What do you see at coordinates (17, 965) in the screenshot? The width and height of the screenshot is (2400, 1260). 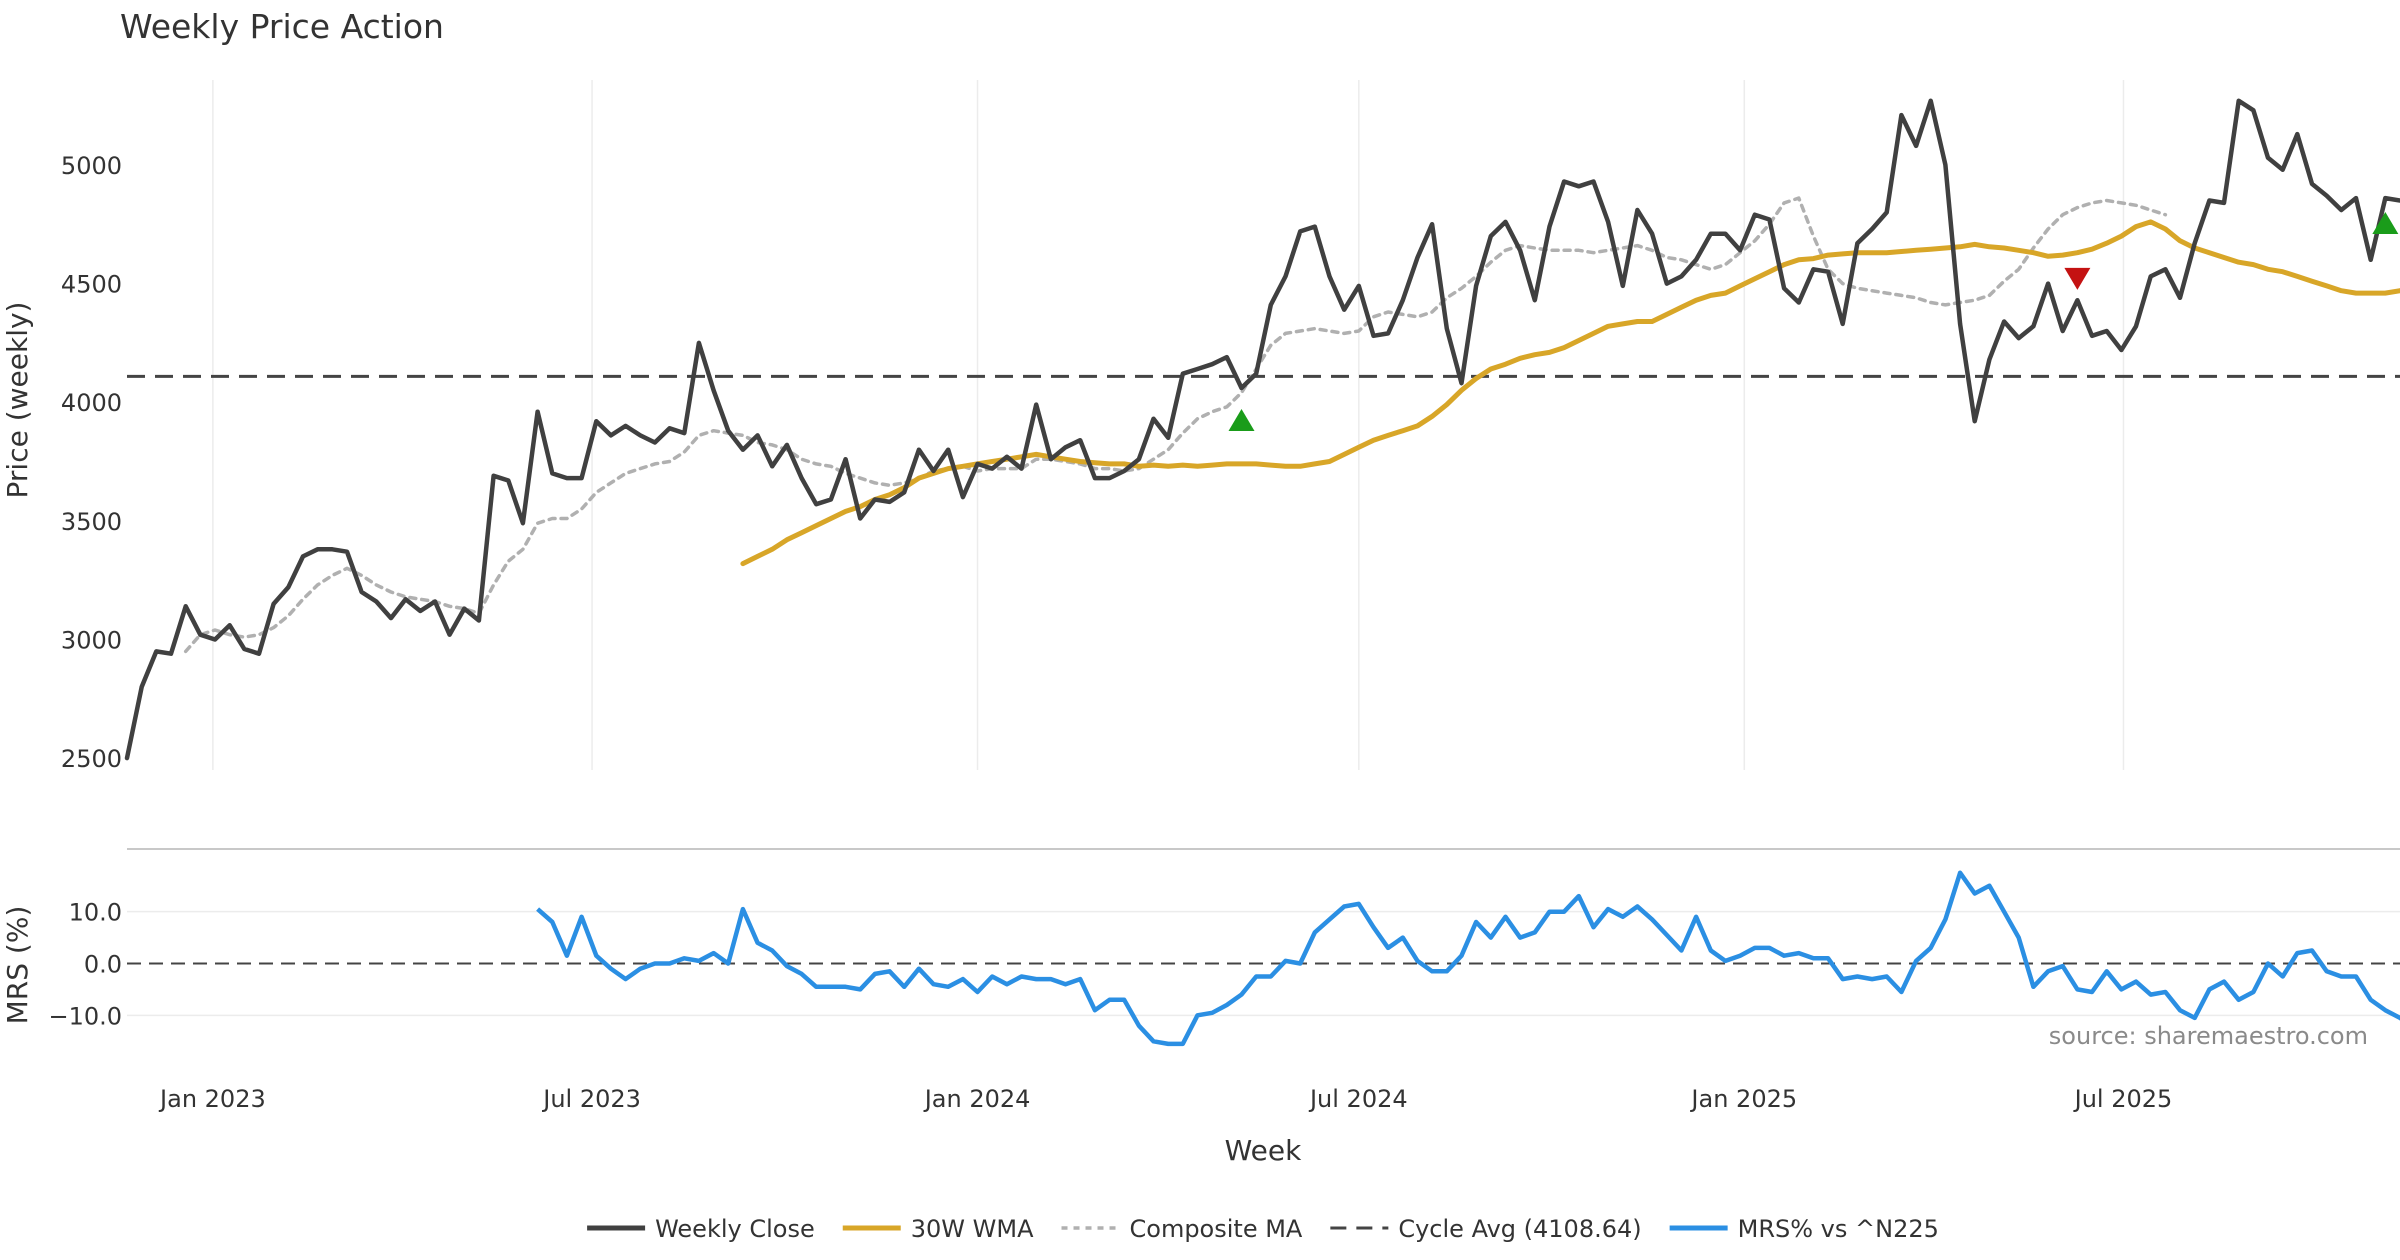 I see `mrs-axis-label: MRS (%)` at bounding box center [17, 965].